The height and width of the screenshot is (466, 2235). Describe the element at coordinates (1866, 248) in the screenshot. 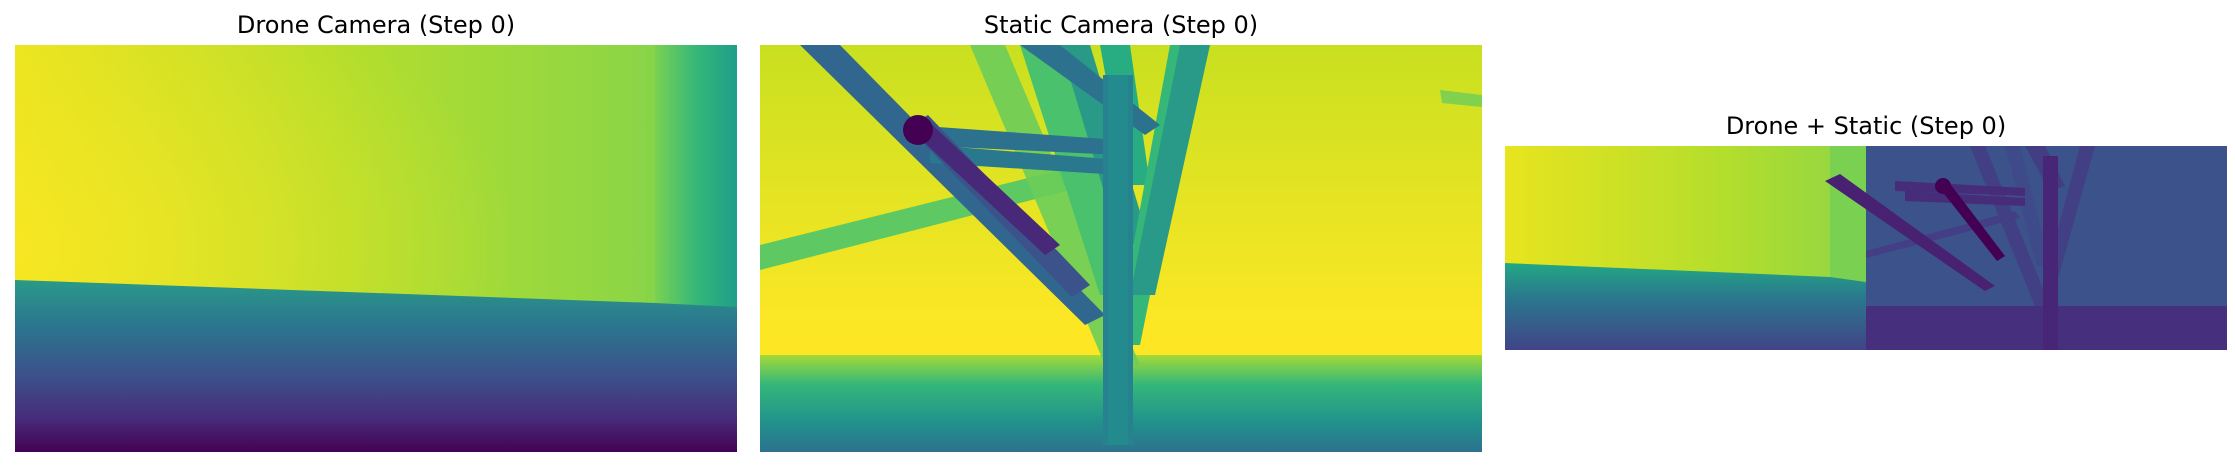

I see `combined-depth-image` at that location.